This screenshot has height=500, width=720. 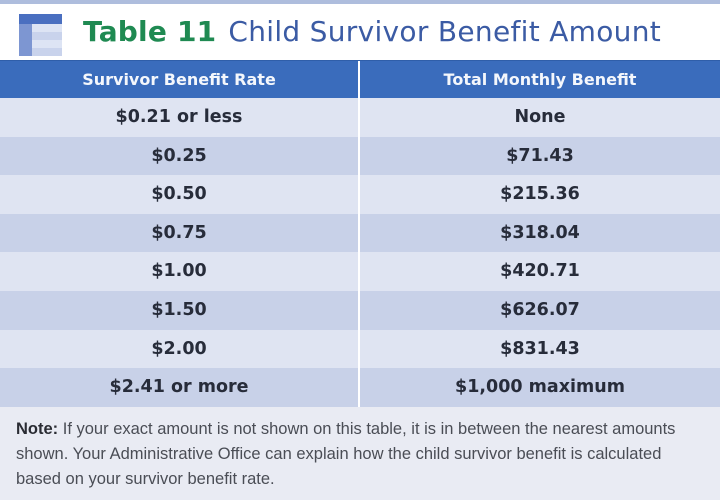 What do you see at coordinates (540, 232) in the screenshot?
I see `benefit-cell: $318.04` at bounding box center [540, 232].